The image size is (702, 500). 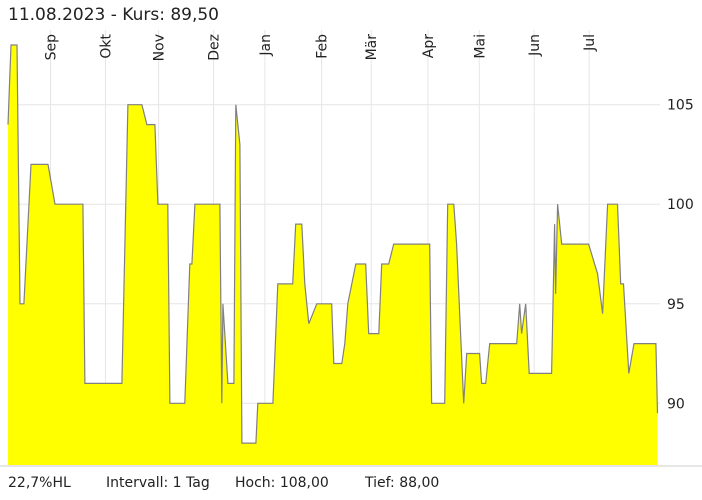 What do you see at coordinates (429, 46) in the screenshot?
I see `x-tick-label: Apr` at bounding box center [429, 46].